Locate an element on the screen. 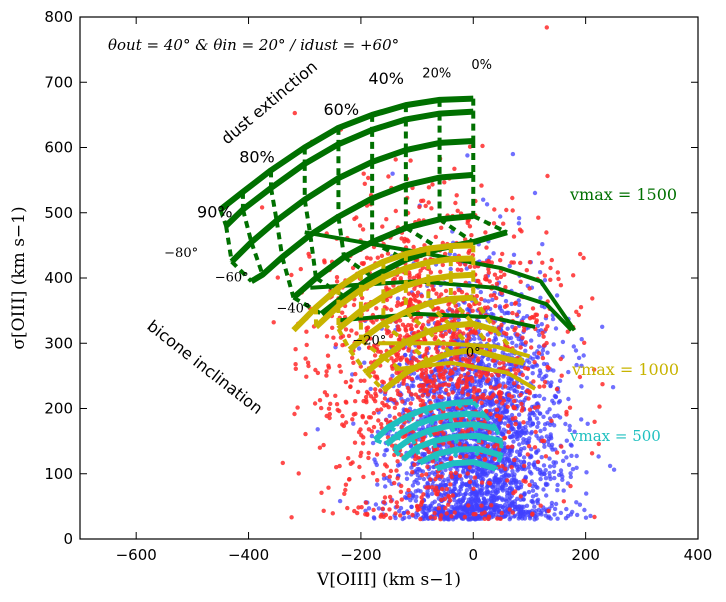 This screenshot has height=602, width=726. inclination-line is located at coordinates (465, 375).